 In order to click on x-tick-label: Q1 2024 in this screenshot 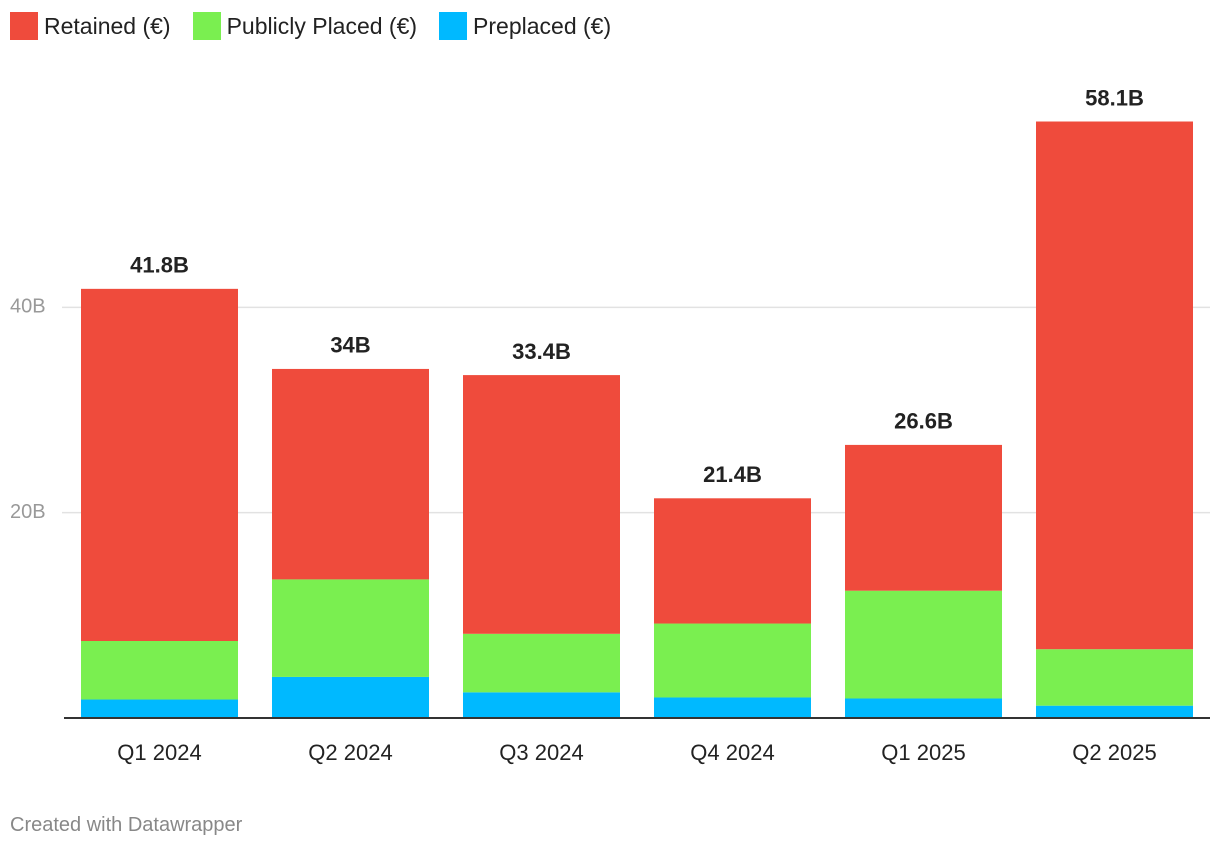, I will do `click(159, 752)`.